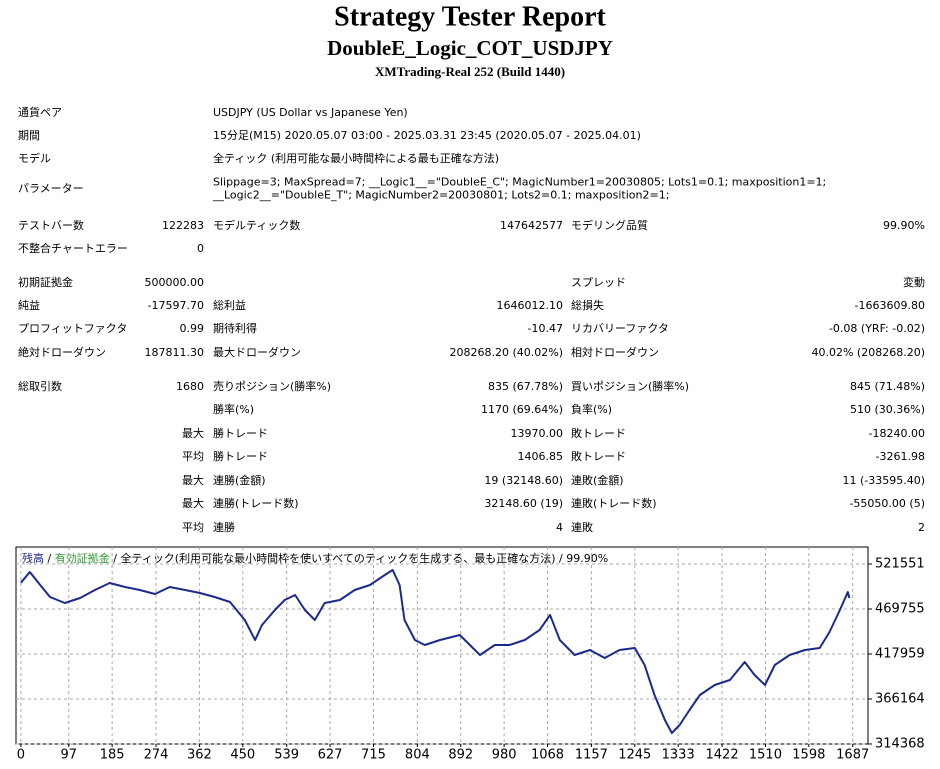 The image size is (940, 769). What do you see at coordinates (904, 225) in the screenshot?
I see `stat-value: 99.90%` at bounding box center [904, 225].